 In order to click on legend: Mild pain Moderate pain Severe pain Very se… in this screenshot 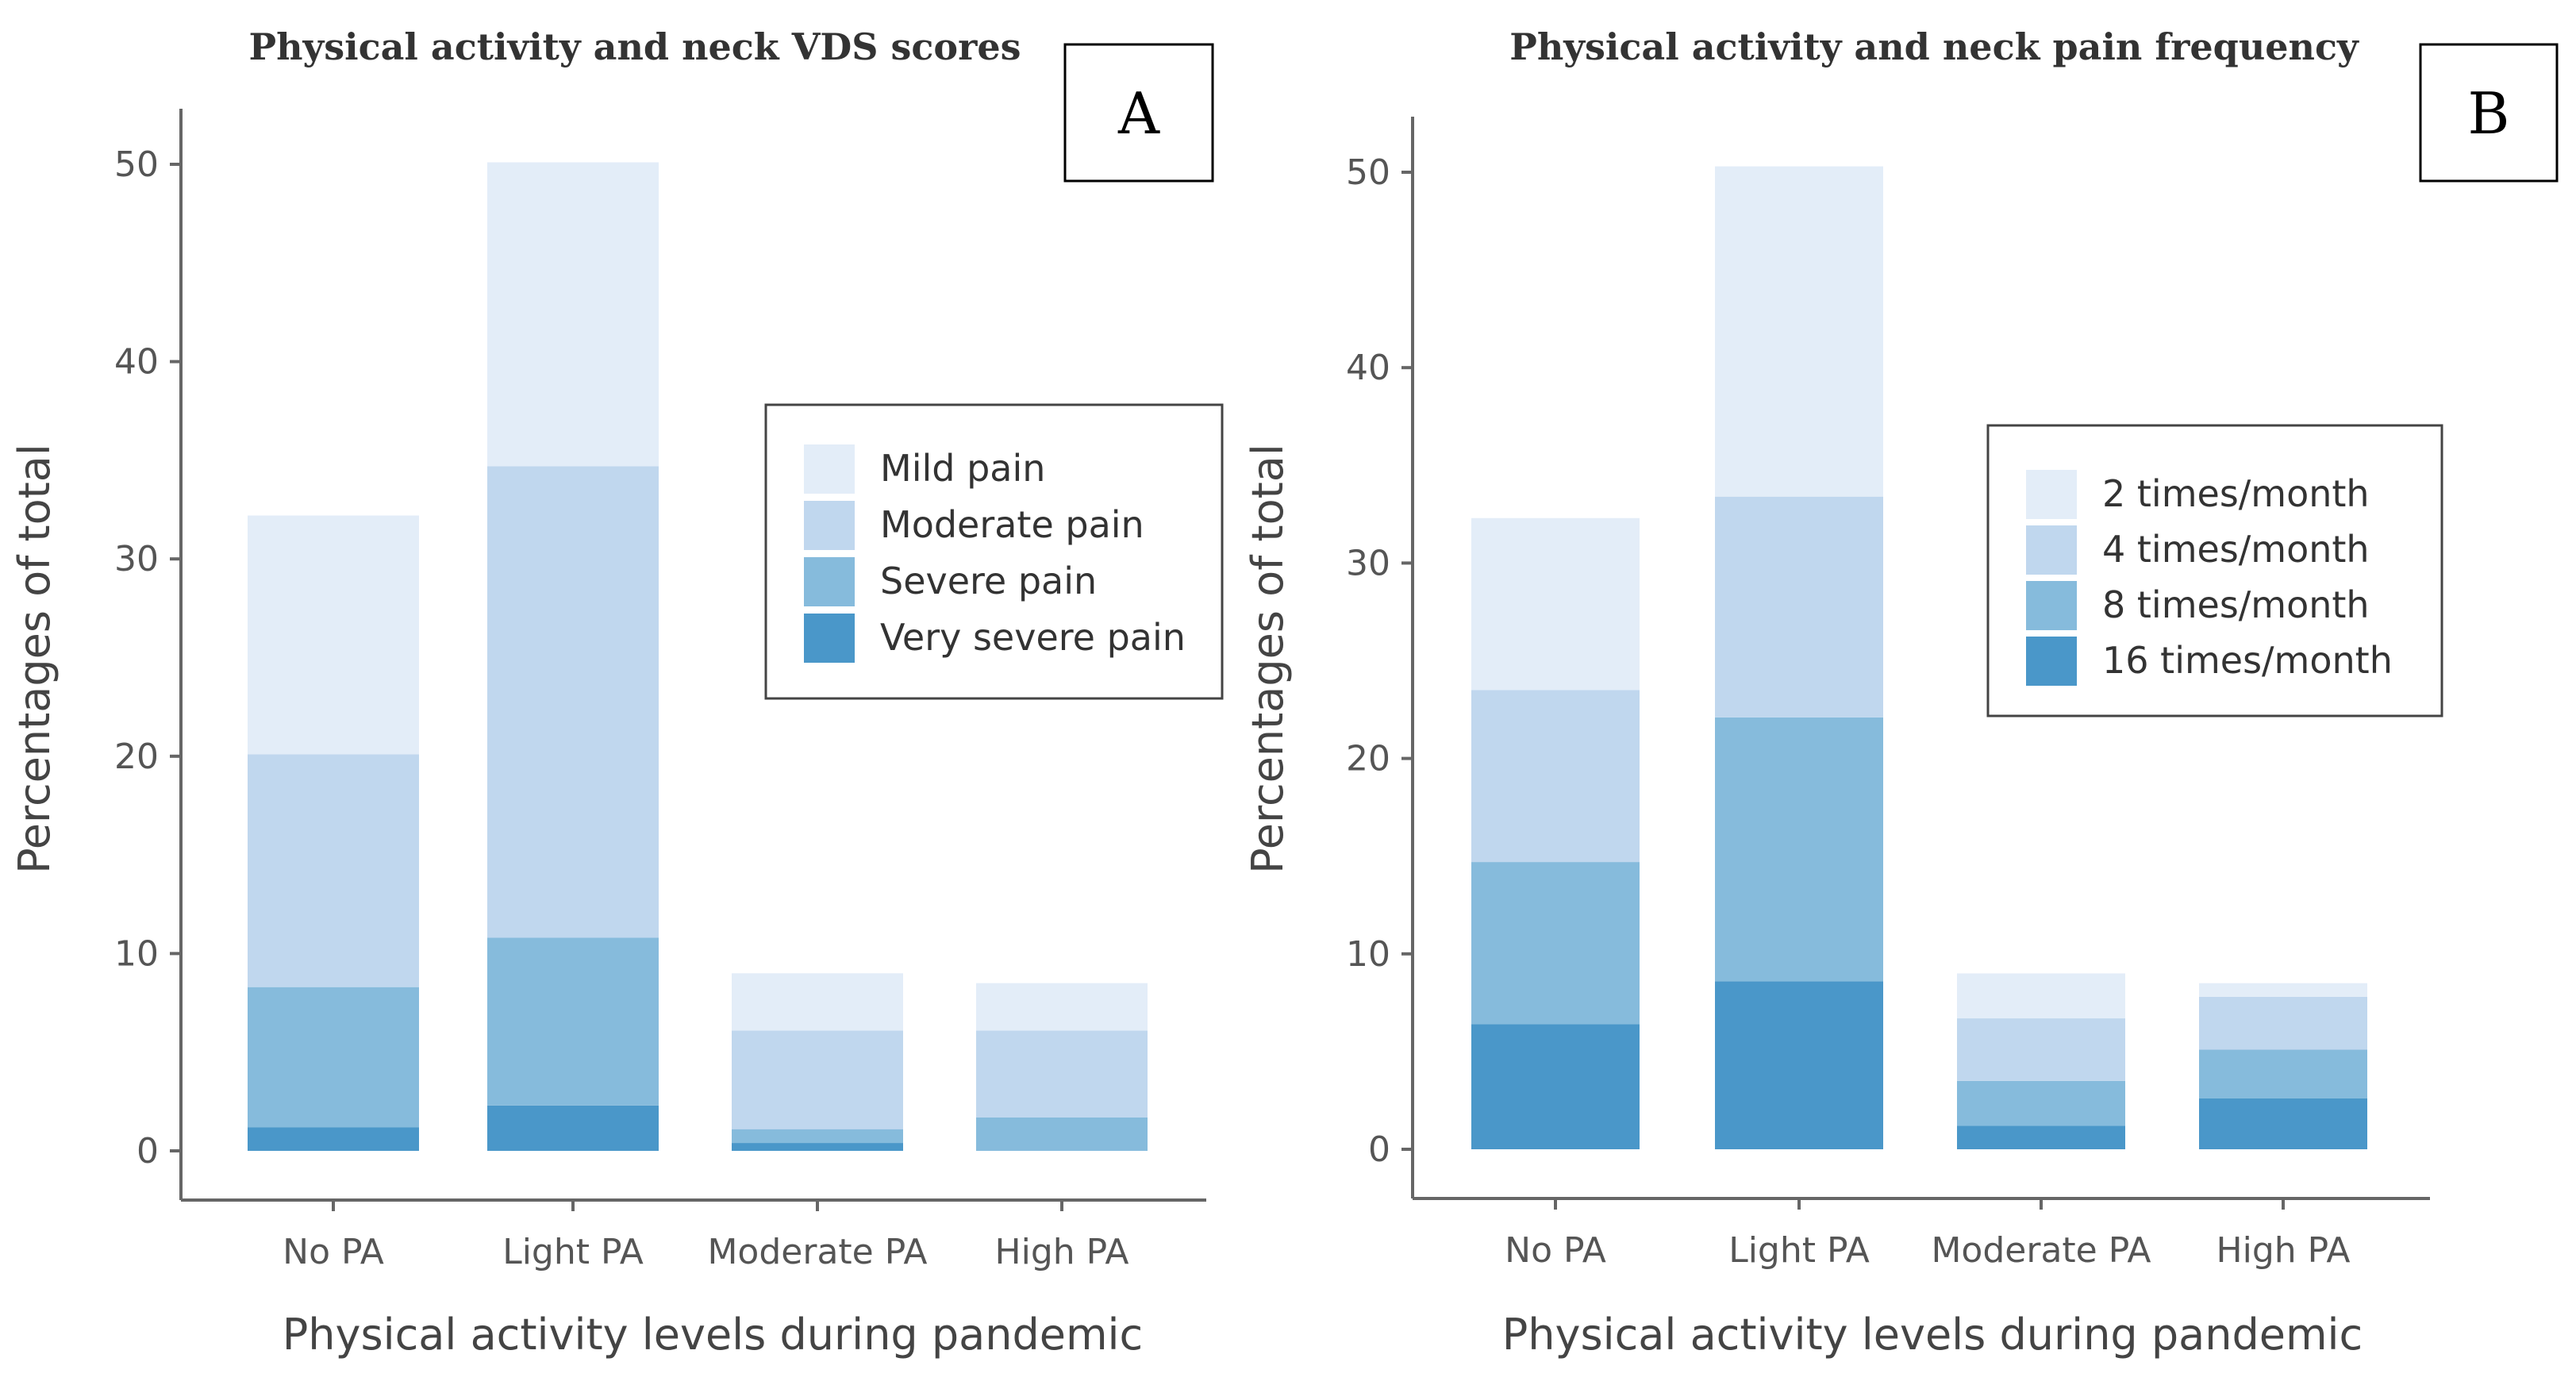, I will do `click(994, 551)`.